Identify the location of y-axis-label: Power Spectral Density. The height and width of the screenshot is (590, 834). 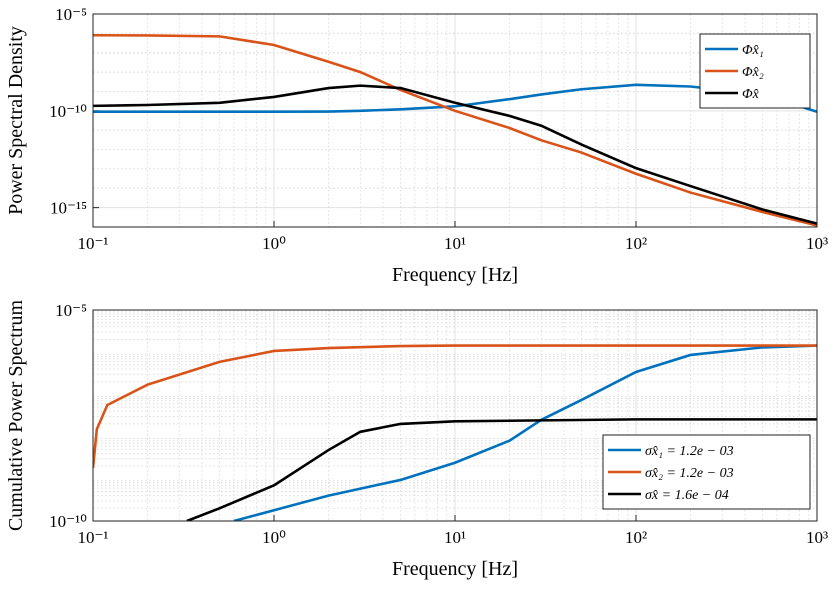
(16, 120).